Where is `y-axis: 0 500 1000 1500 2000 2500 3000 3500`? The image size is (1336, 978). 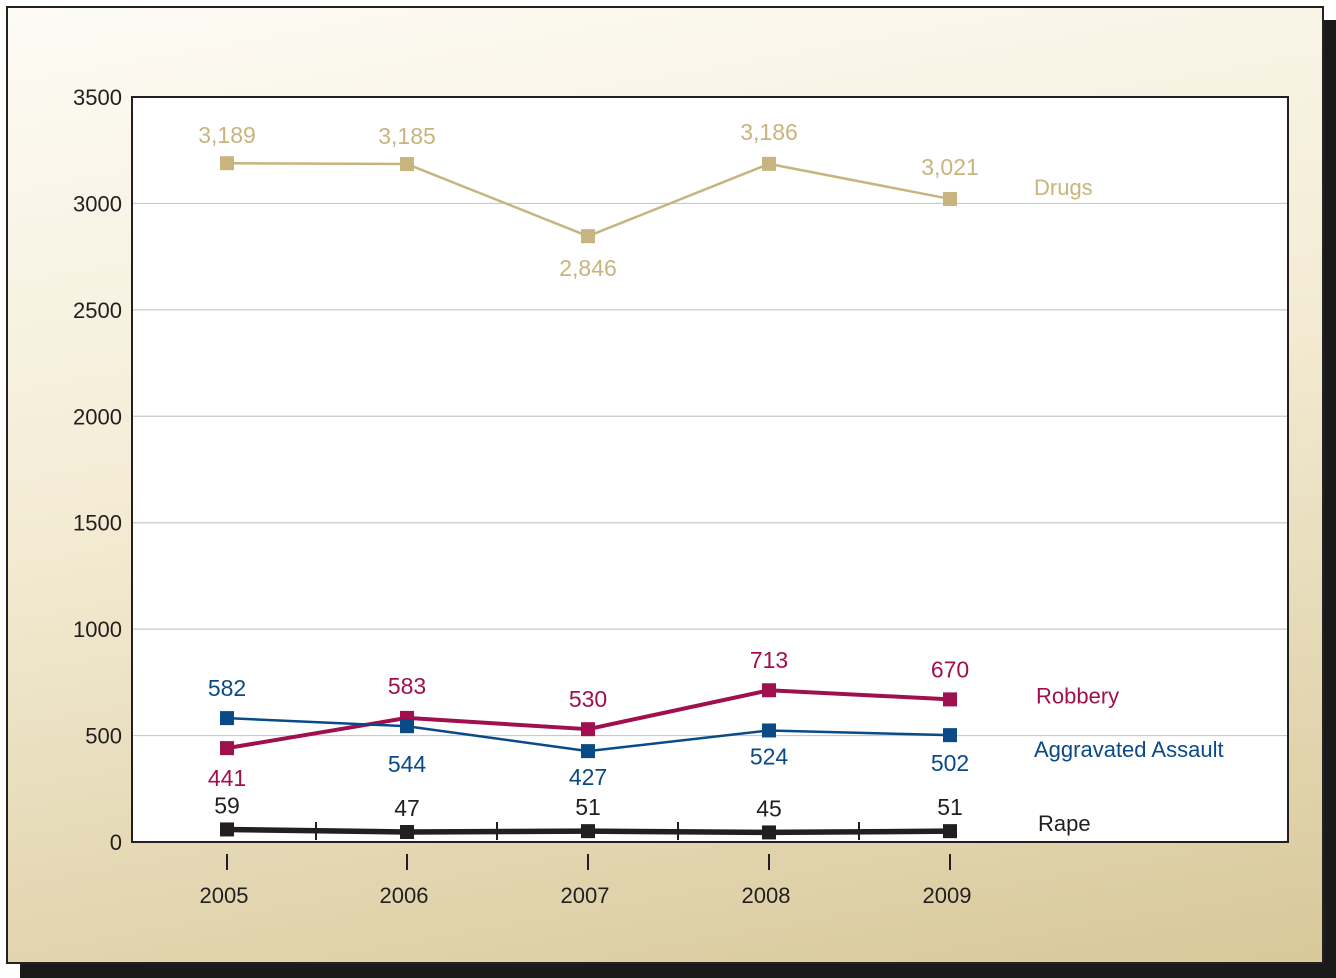 y-axis: 0 500 1000 1500 2000 2500 3000 3500 is located at coordinates (97, 470).